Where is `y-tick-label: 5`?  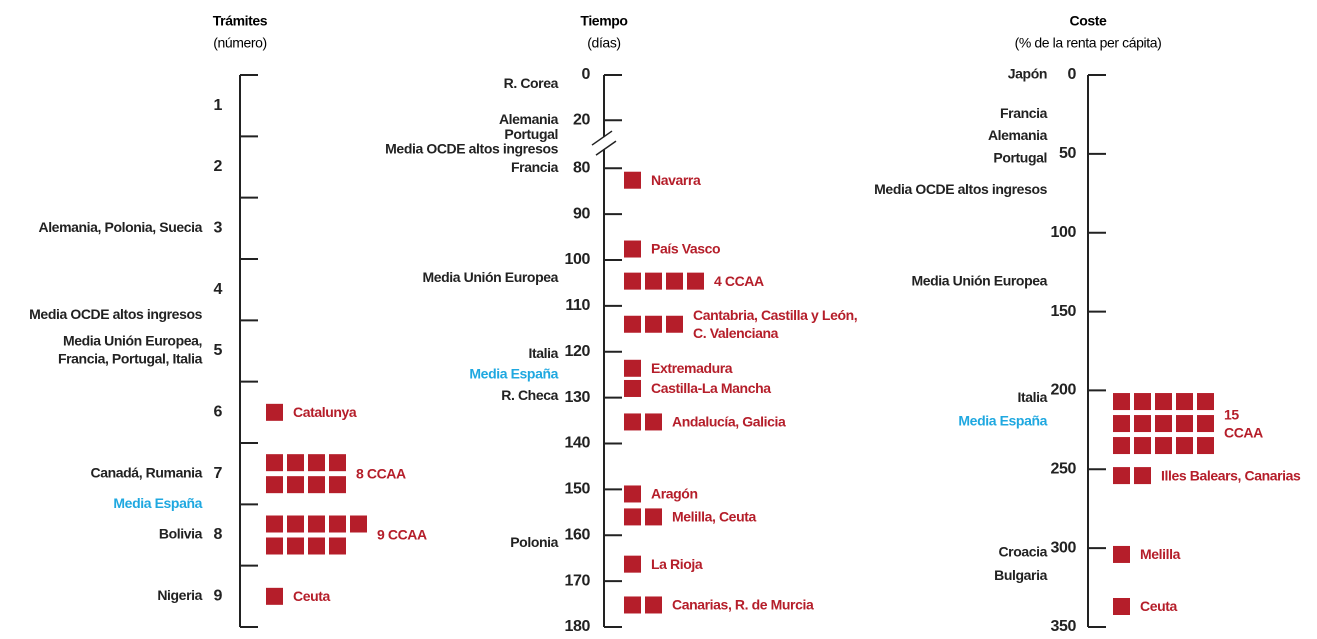 y-tick-label: 5 is located at coordinates (218, 350).